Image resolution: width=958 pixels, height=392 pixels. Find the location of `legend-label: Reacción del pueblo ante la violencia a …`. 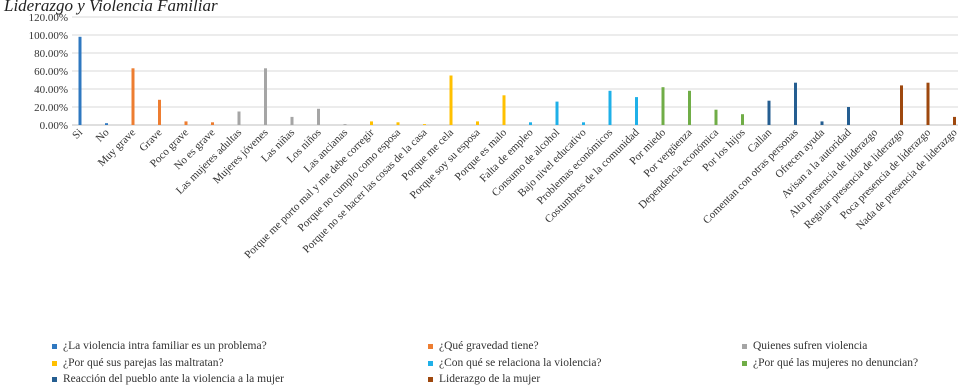

legend-label: Reacción del pueblo ante la violencia a … is located at coordinates (173, 379).